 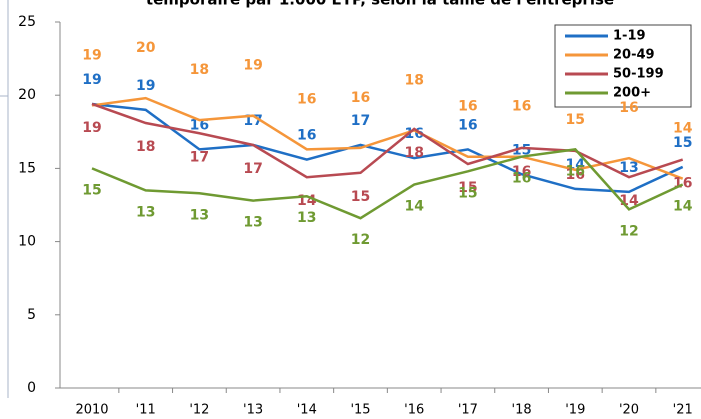 I want to click on y-tick-label: 25, so click(x=27, y=22).